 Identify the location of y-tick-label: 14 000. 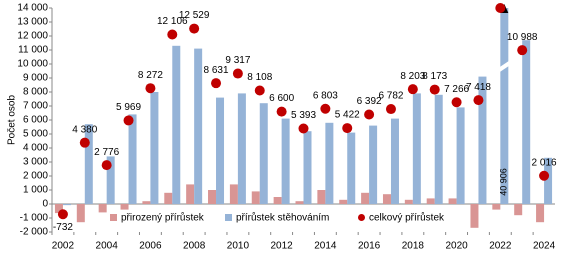
(32, 8).